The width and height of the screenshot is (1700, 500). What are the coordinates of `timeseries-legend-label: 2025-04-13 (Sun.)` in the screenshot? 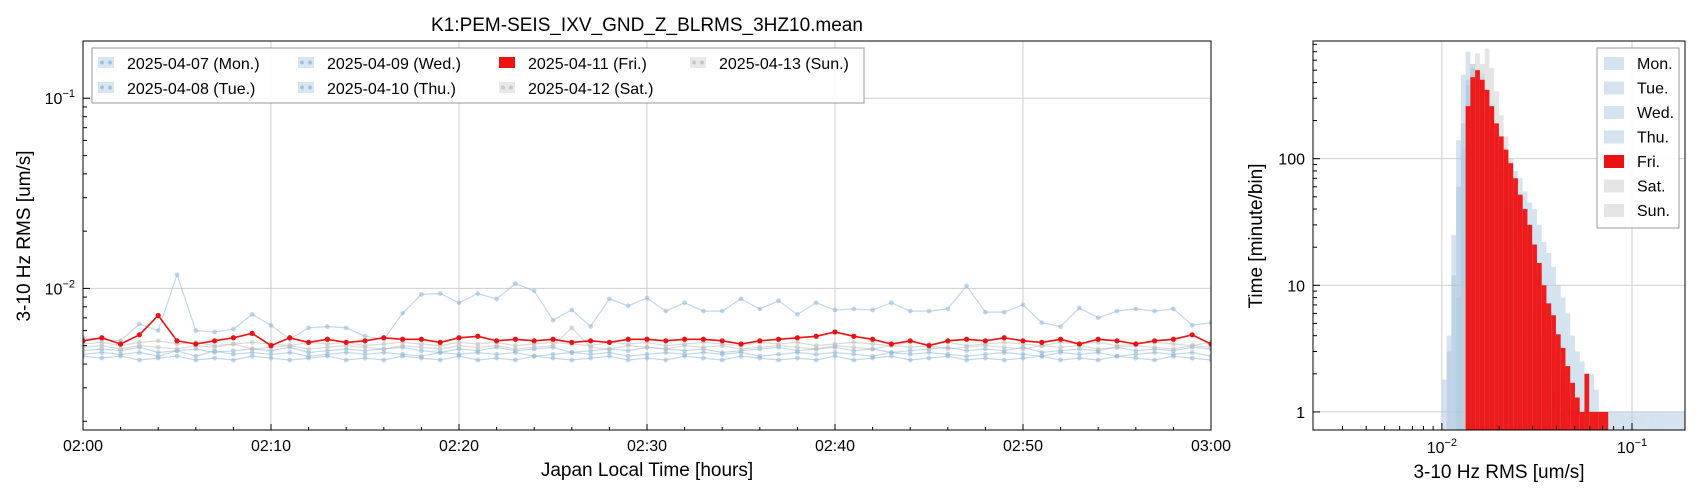 It's located at (784, 64).